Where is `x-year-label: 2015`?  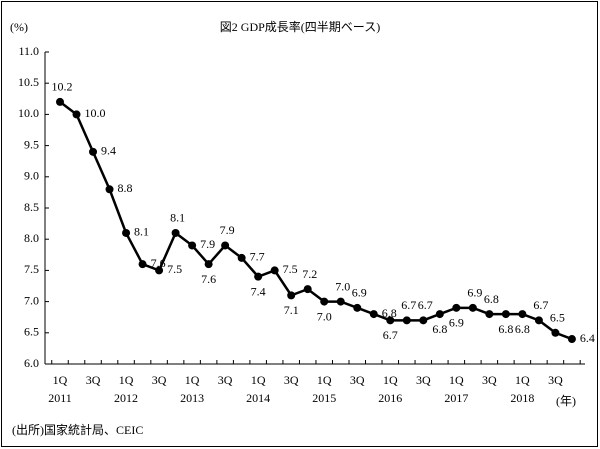 x-year-label: 2015 is located at coordinates (324, 398).